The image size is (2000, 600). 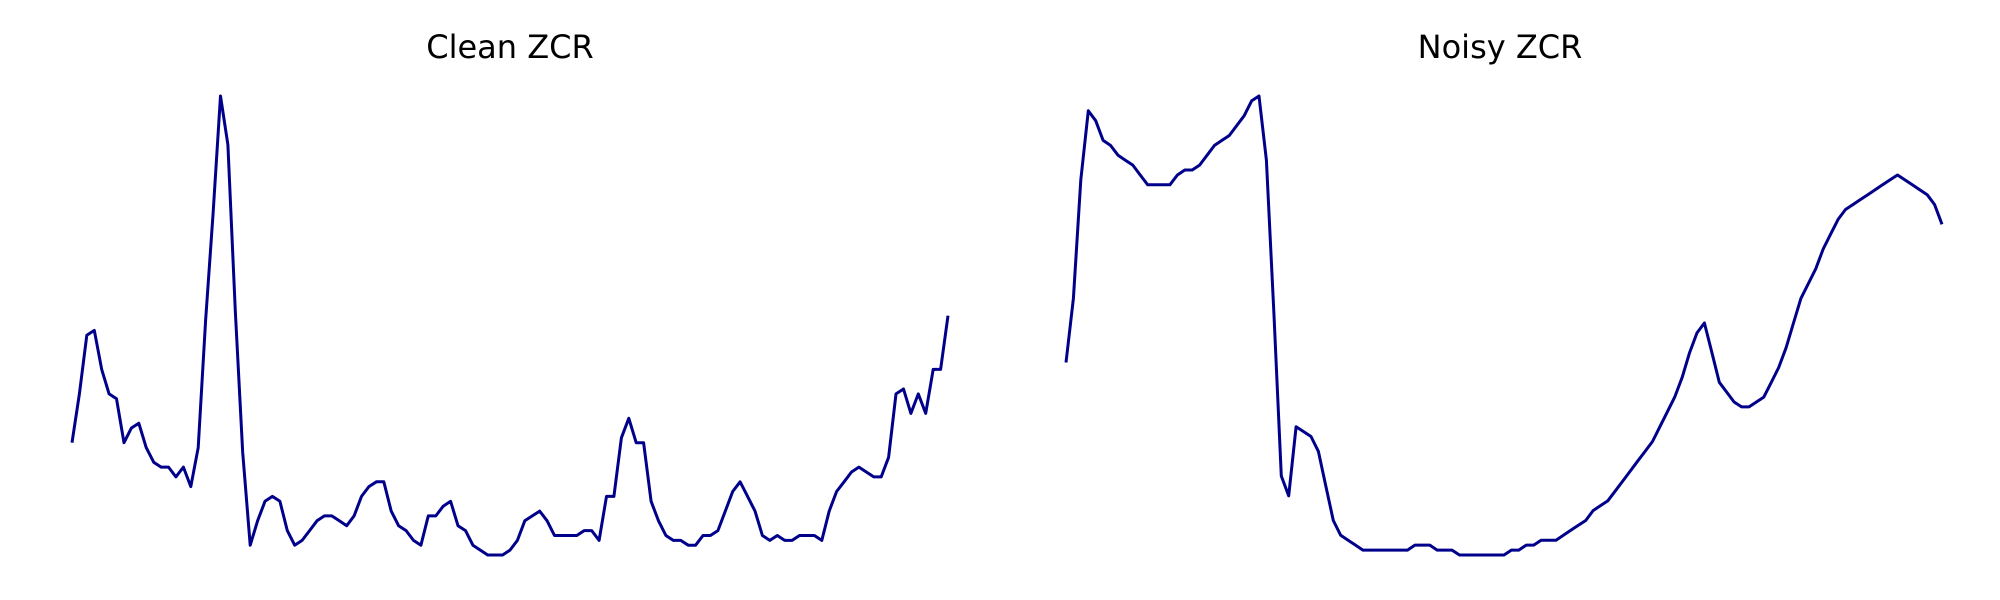 I want to click on noisy-zcr-title: Noisy ZCR, so click(x=1500, y=47).